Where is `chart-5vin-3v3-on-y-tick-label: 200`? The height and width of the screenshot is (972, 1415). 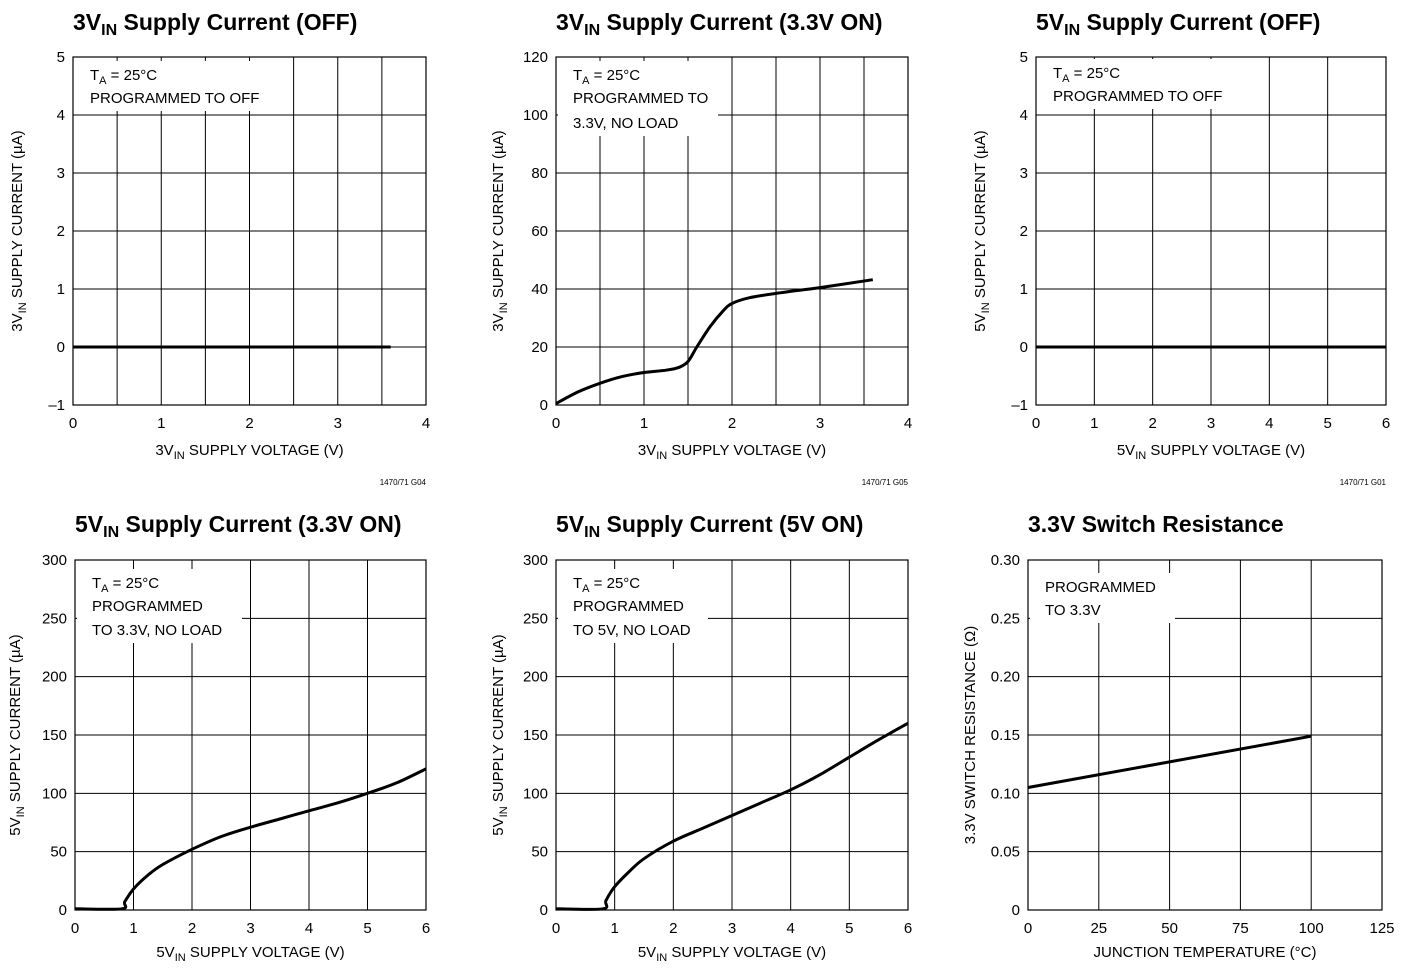
chart-5vin-3v3-on-y-tick-label: 200 is located at coordinates (54, 677).